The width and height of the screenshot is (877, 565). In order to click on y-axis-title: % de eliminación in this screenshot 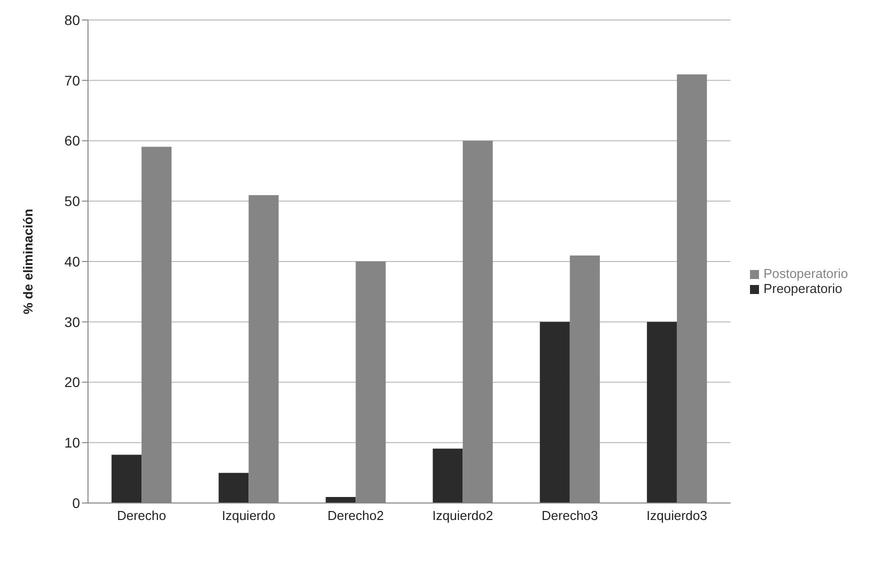, I will do `click(28, 261)`.